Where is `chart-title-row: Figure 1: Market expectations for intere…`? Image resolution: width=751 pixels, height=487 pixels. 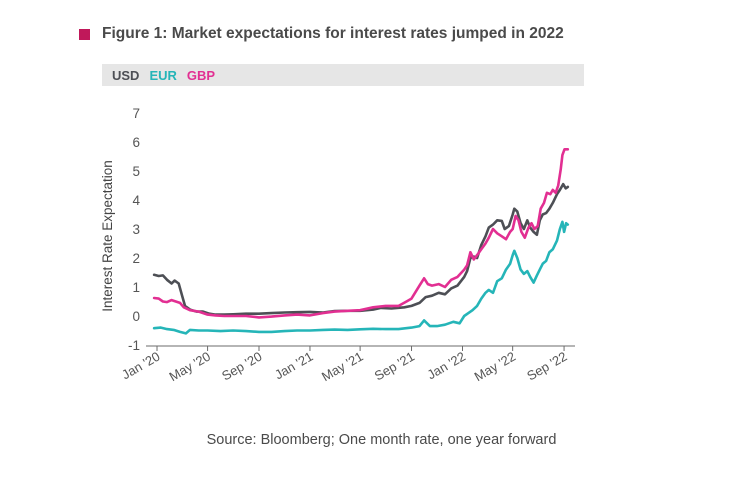
chart-title-row: Figure 1: Market expectations for intere… is located at coordinates (321, 34).